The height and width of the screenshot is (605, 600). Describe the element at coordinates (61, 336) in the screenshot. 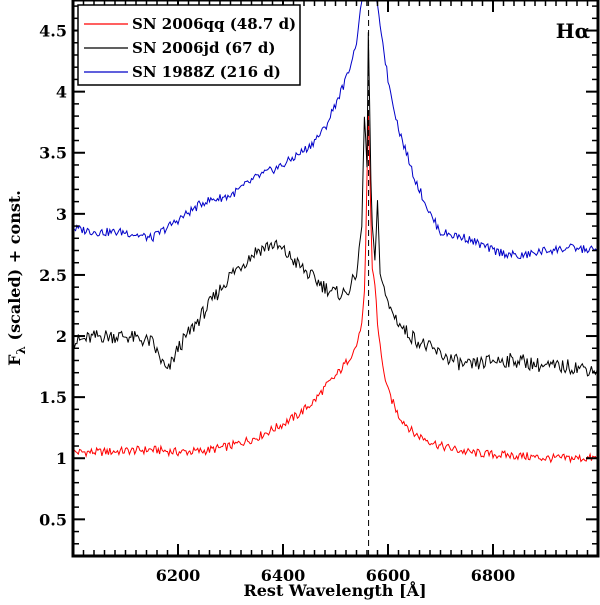

I see `y-tick-label: 2` at that location.